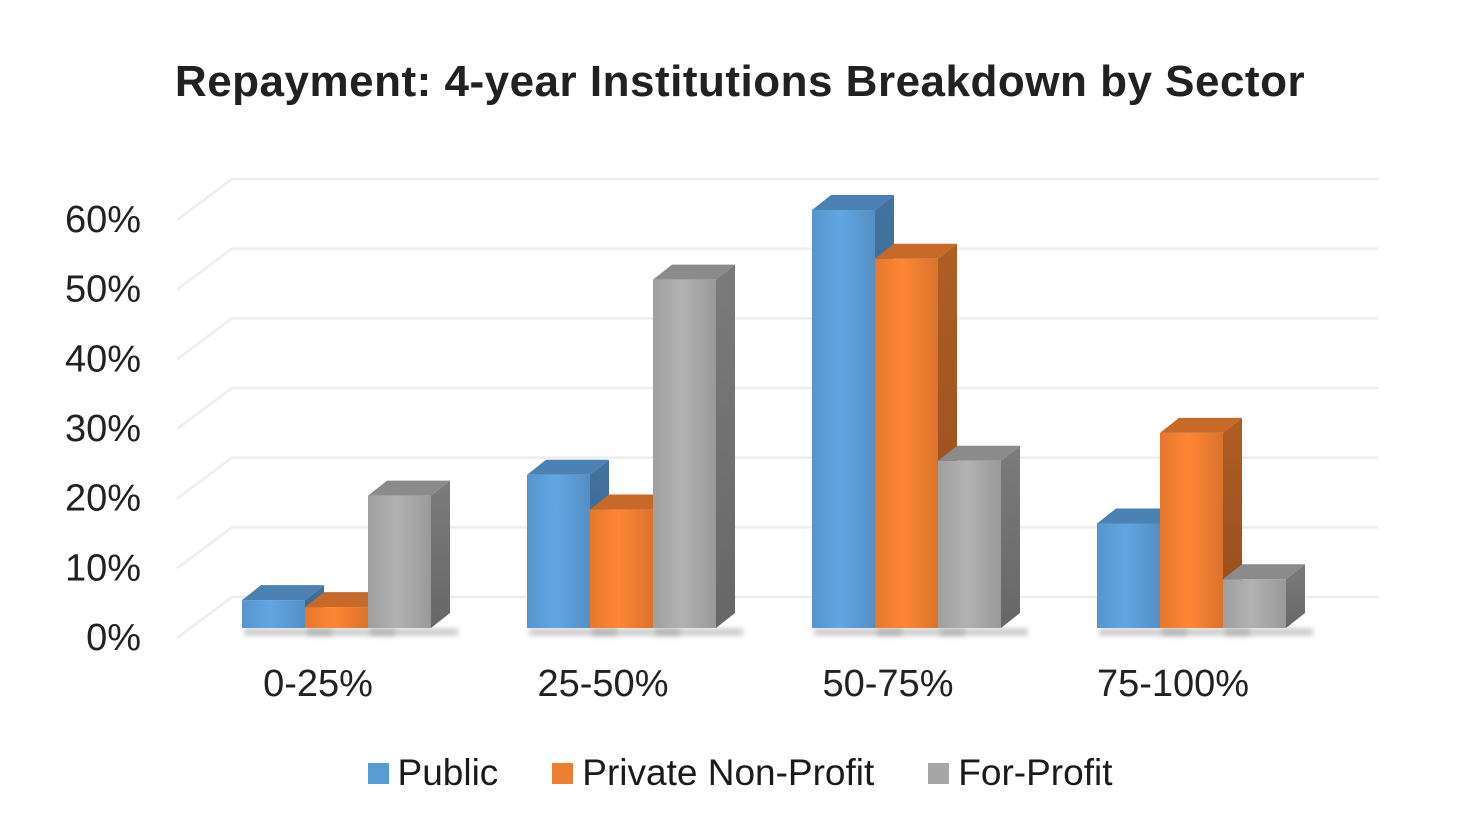 Image resolution: width=1480 pixels, height=836 pixels. What do you see at coordinates (1173, 684) in the screenshot?
I see `x-axis-category-label: 75-100%` at bounding box center [1173, 684].